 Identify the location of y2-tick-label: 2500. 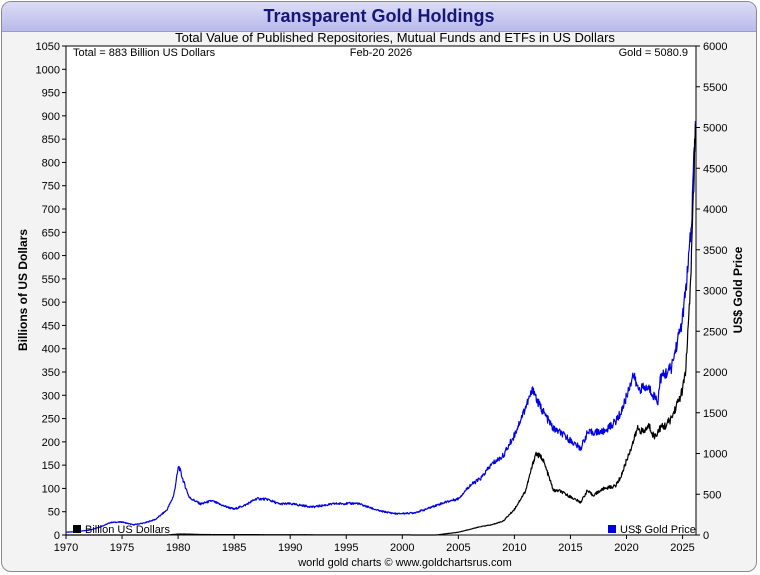
(715, 332).